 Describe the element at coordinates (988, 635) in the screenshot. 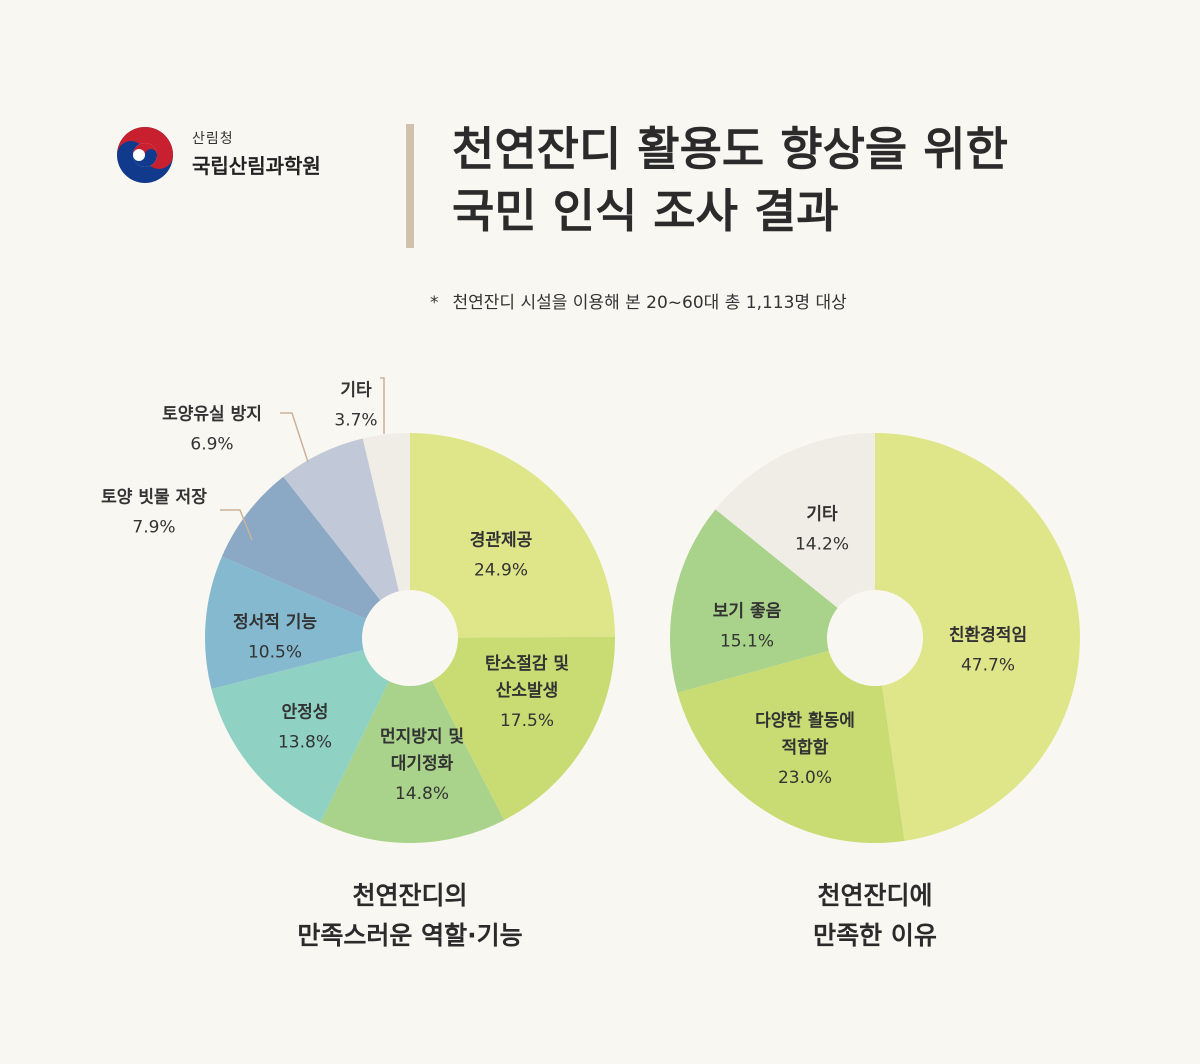

I see `pie2-label-친환경적임: 친환경적임` at that location.